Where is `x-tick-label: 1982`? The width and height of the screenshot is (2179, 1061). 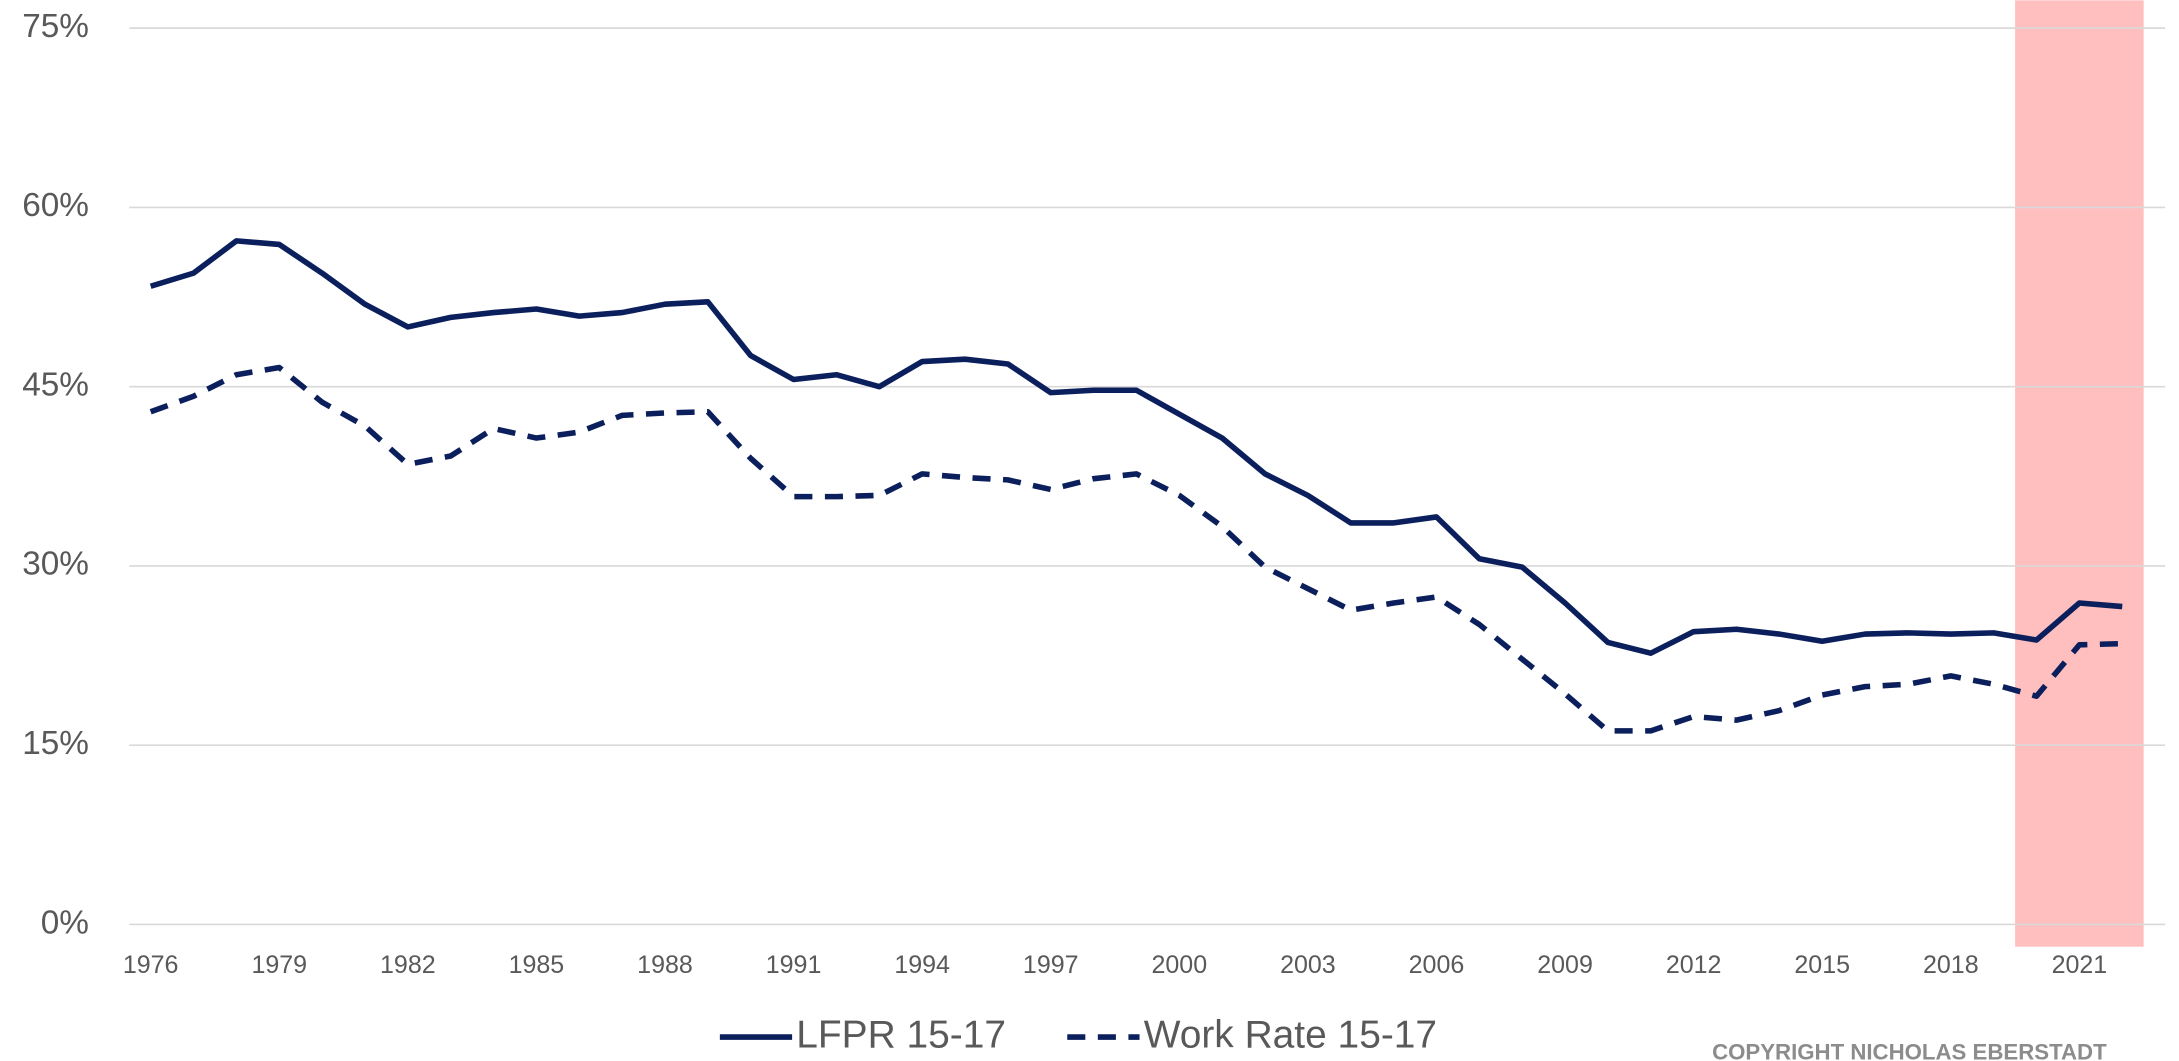
x-tick-label: 1982 is located at coordinates (408, 965).